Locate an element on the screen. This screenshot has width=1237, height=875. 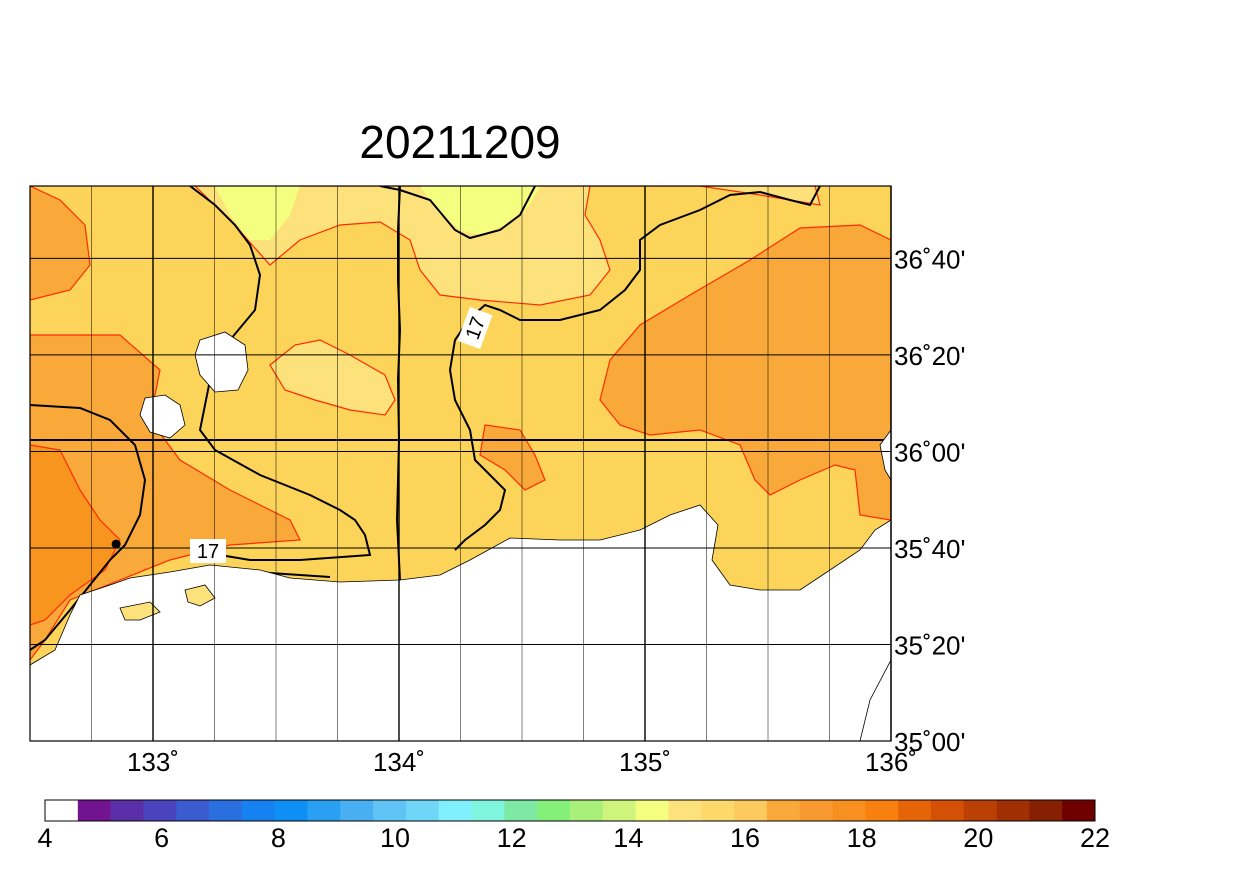
contour-label-2-text: 17 is located at coordinates (208, 552).